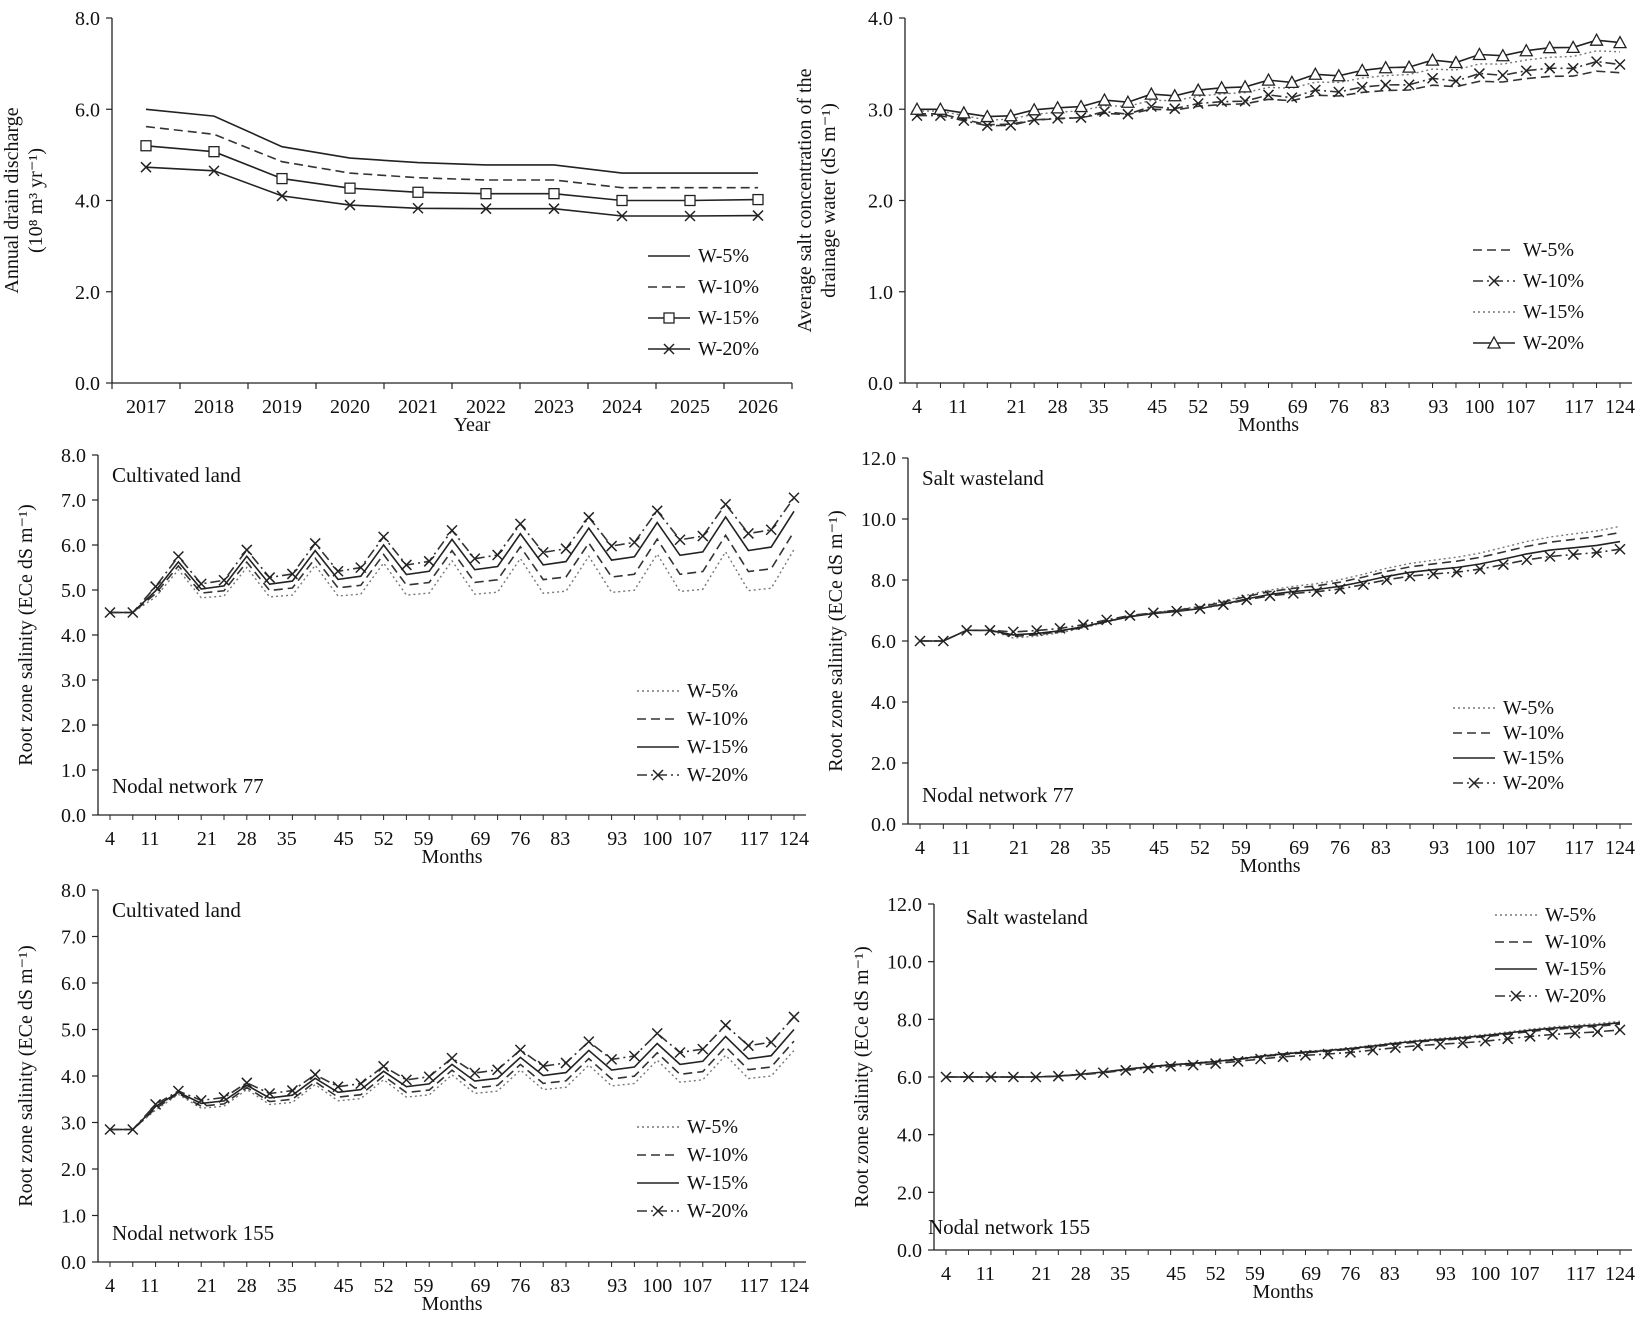  What do you see at coordinates (384, 1286) in the screenshot?
I see `x-tick-label: 52` at bounding box center [384, 1286].